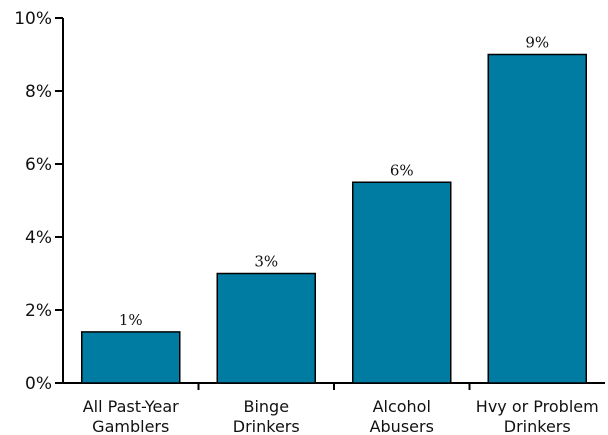 The height and width of the screenshot is (435, 608). I want to click on x-category-label: Binge, so click(266, 406).